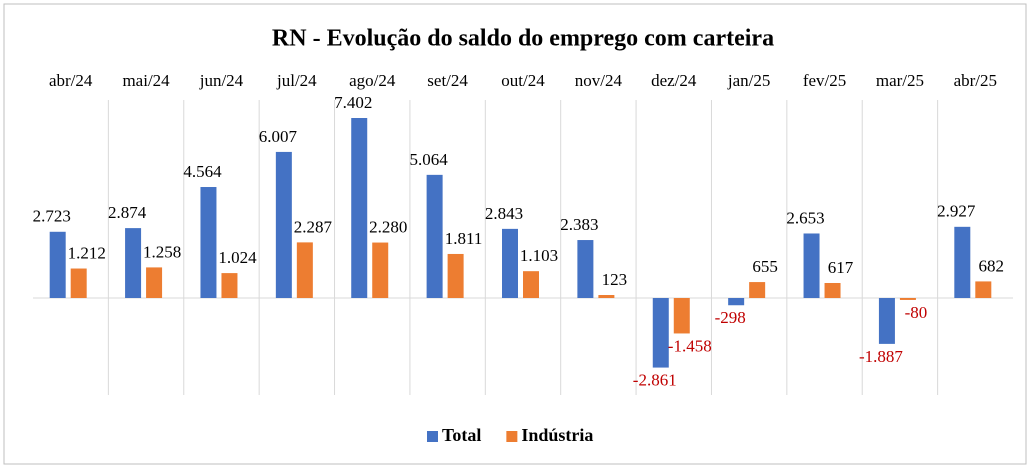 This screenshot has width=1030, height=468. What do you see at coordinates (615, 279) in the screenshot?
I see `value-label: 123` at bounding box center [615, 279].